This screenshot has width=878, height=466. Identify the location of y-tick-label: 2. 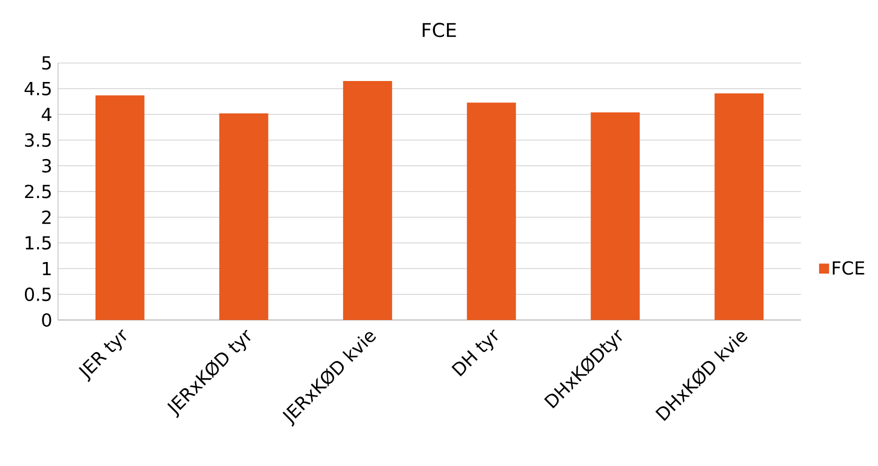
(46, 217).